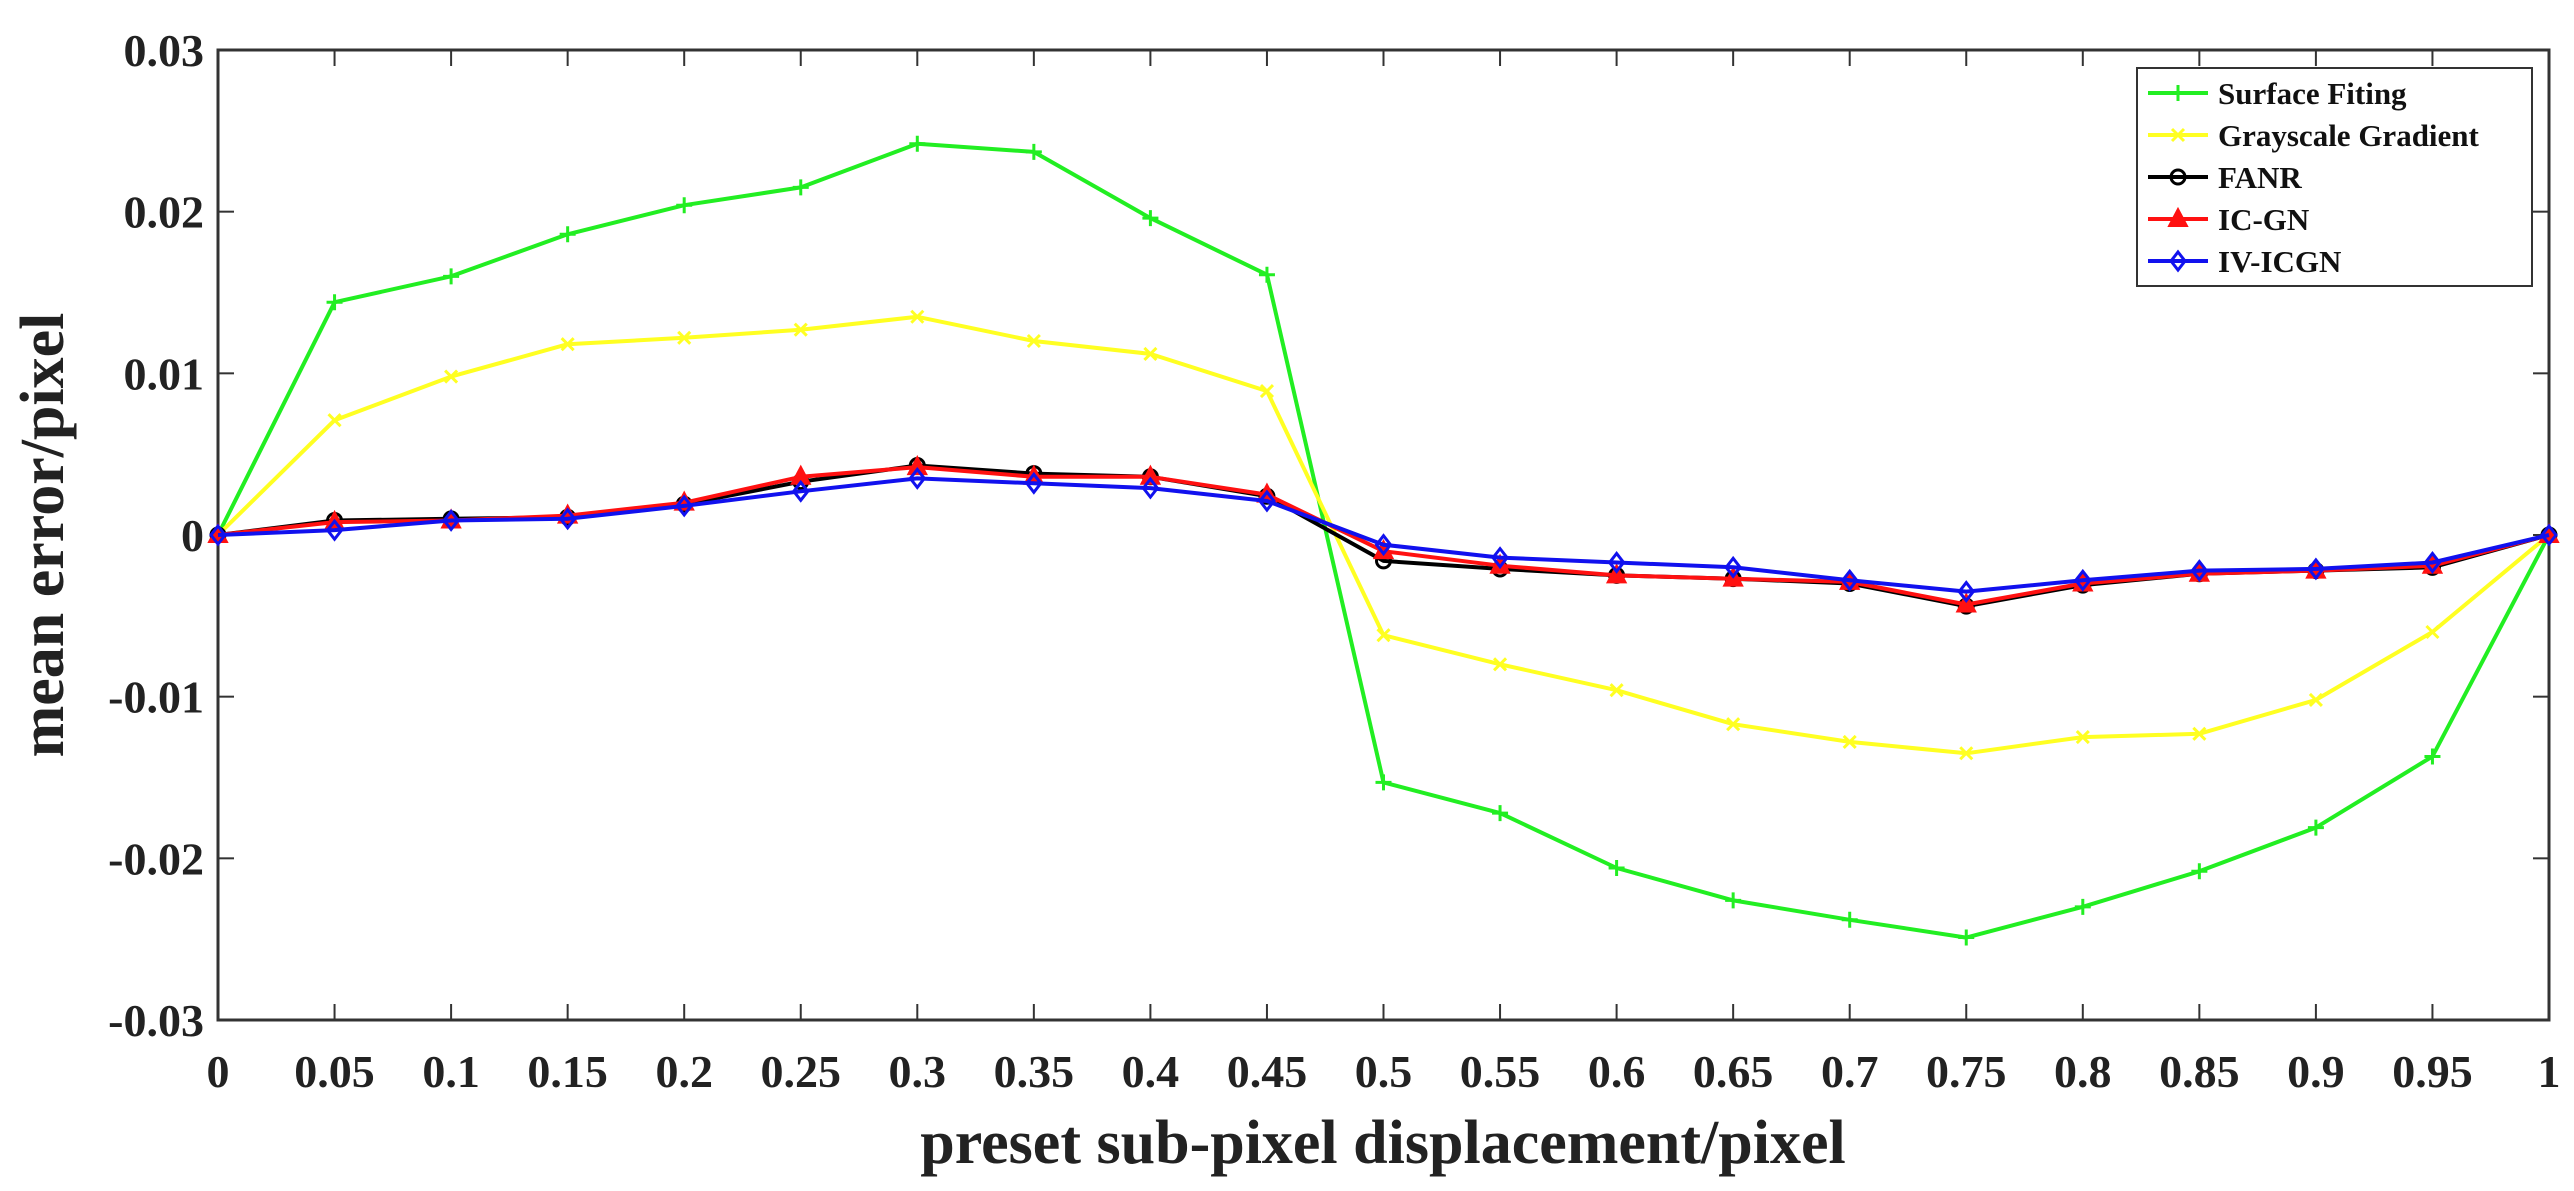  Describe the element at coordinates (1500, 1071) in the screenshot. I see `x-tick-label: 0.55` at that location.